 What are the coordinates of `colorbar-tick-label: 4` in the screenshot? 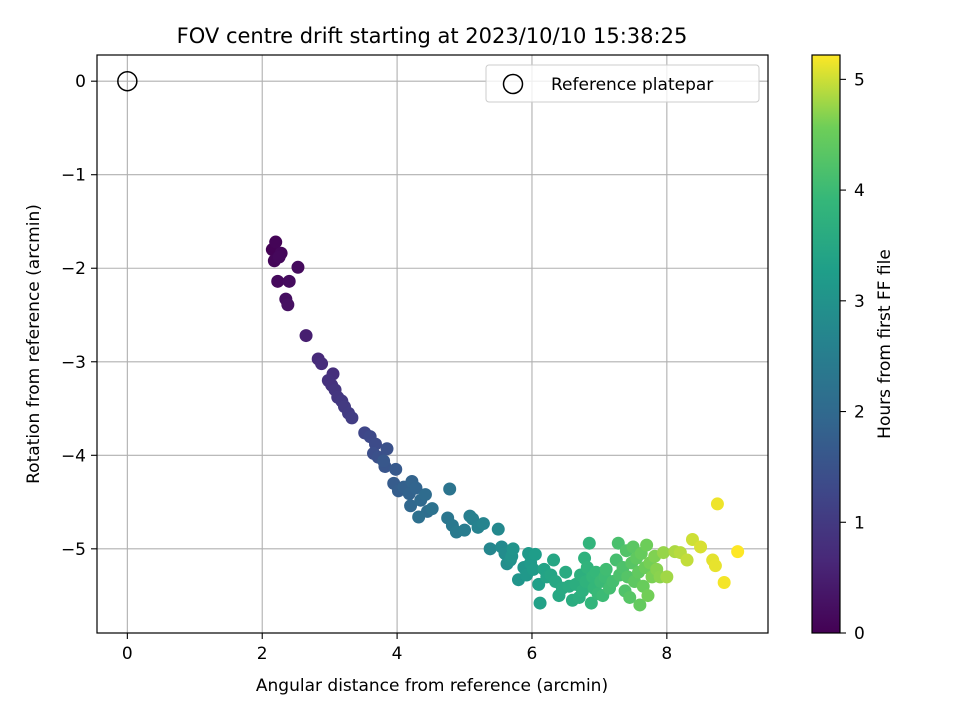 It's located at (859, 191).